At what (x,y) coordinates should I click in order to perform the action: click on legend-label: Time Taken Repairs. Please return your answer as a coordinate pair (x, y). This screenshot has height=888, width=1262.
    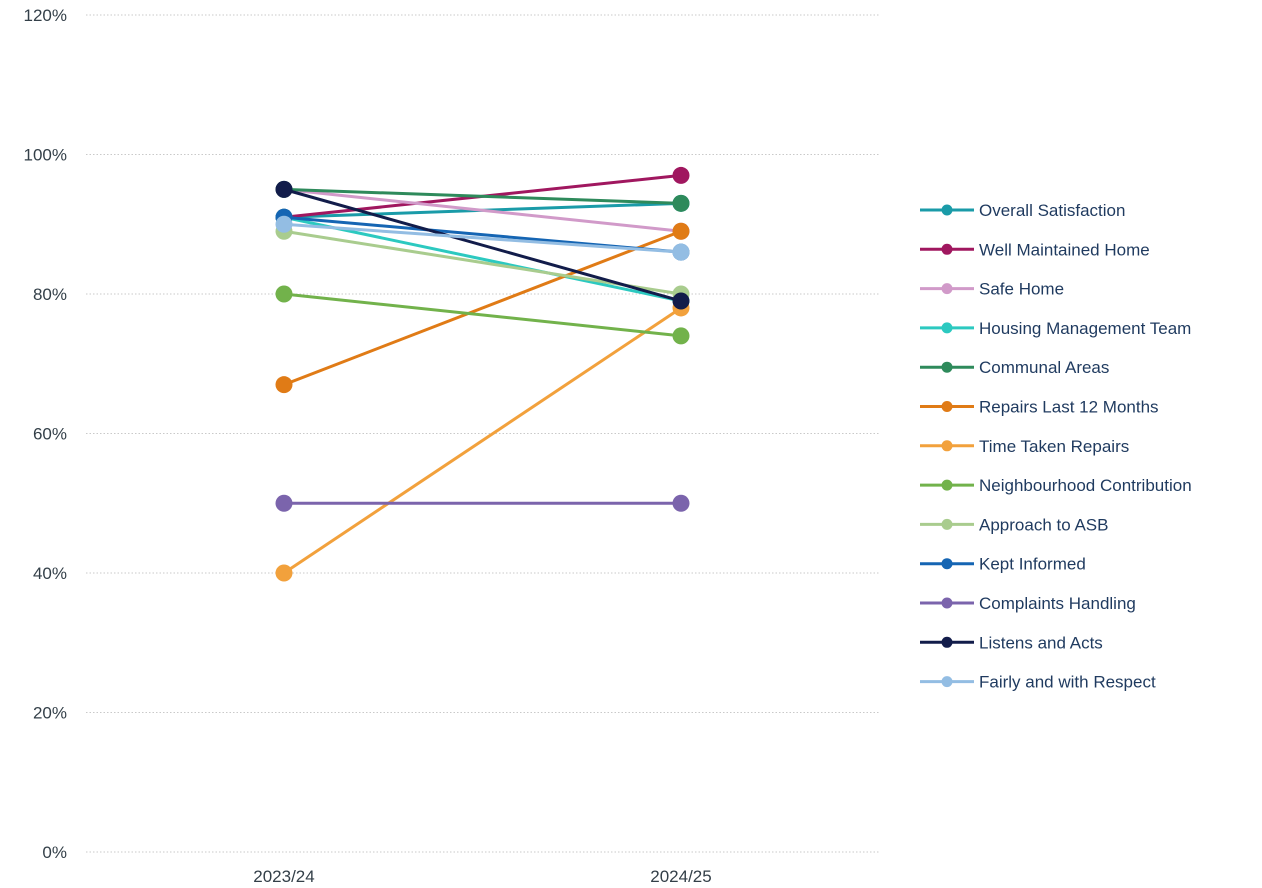
    Looking at the image, I should click on (1054, 446).